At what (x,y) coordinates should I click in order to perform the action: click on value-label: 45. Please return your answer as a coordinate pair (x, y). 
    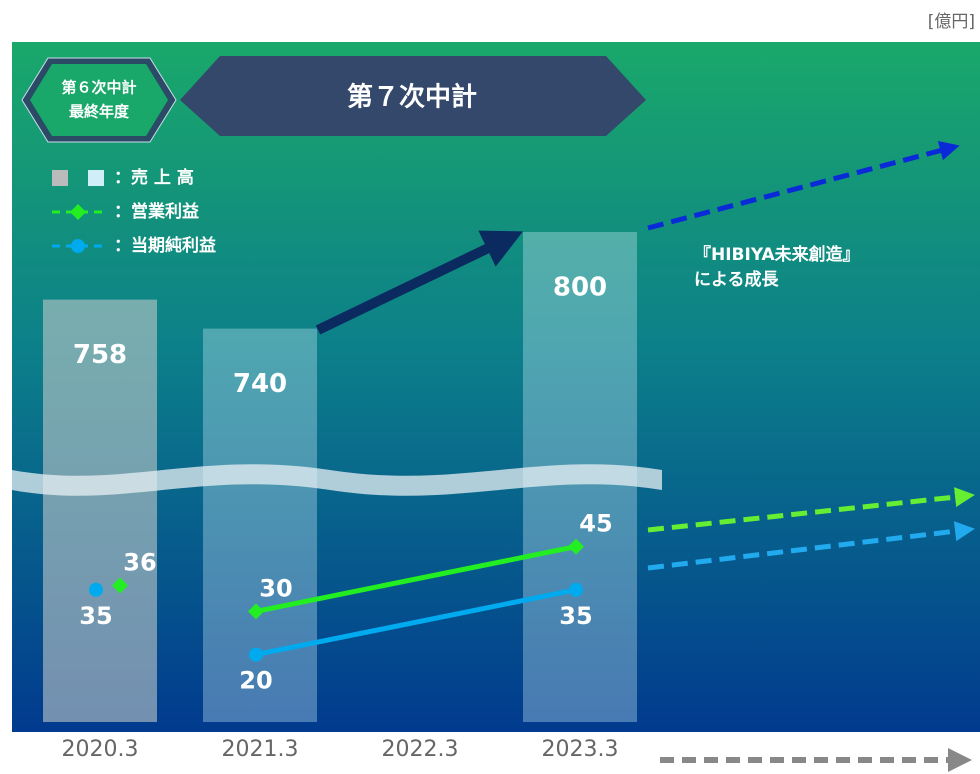
    Looking at the image, I should click on (595, 524).